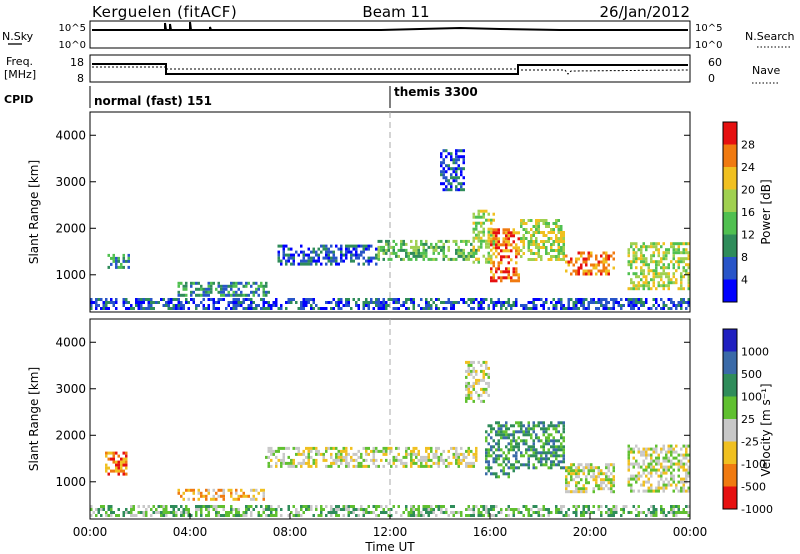  What do you see at coordinates (730, 246) in the screenshot?
I see `power-colorbar-segment` at bounding box center [730, 246].